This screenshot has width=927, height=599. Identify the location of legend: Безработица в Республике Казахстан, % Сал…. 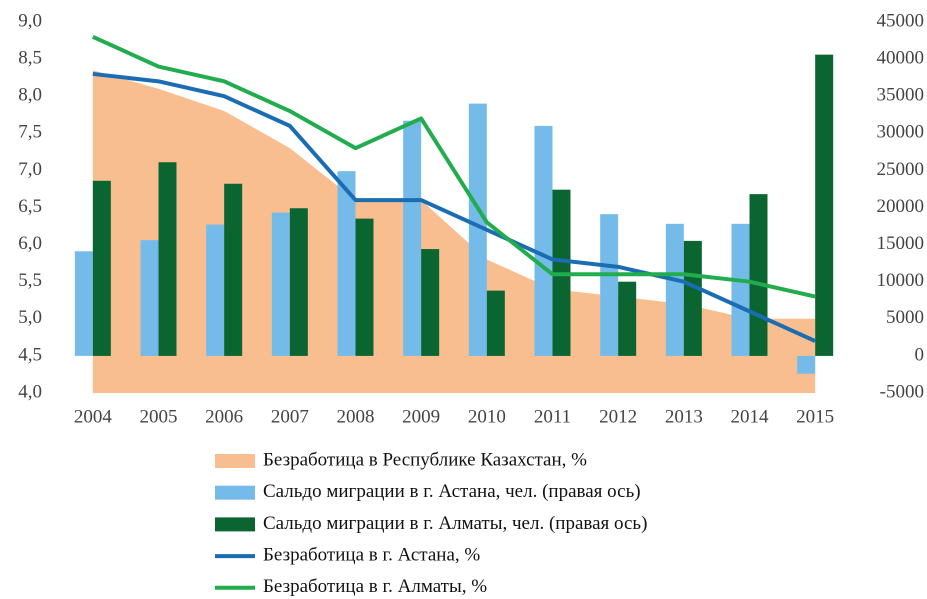
(431, 523).